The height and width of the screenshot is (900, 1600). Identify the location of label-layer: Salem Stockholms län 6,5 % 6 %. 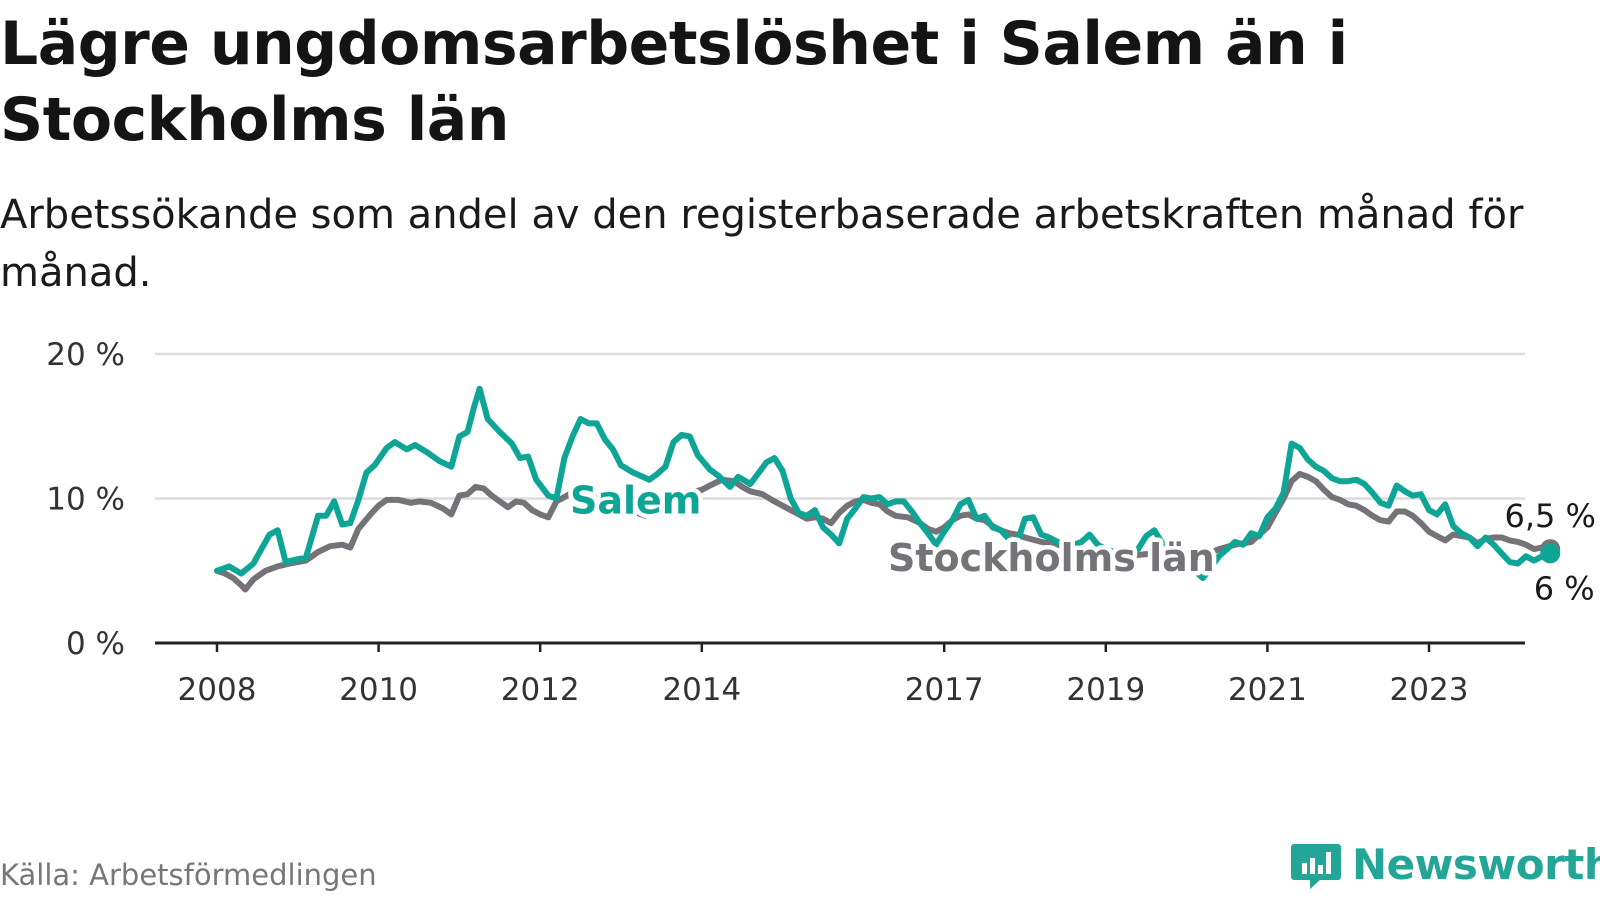
(1083, 542).